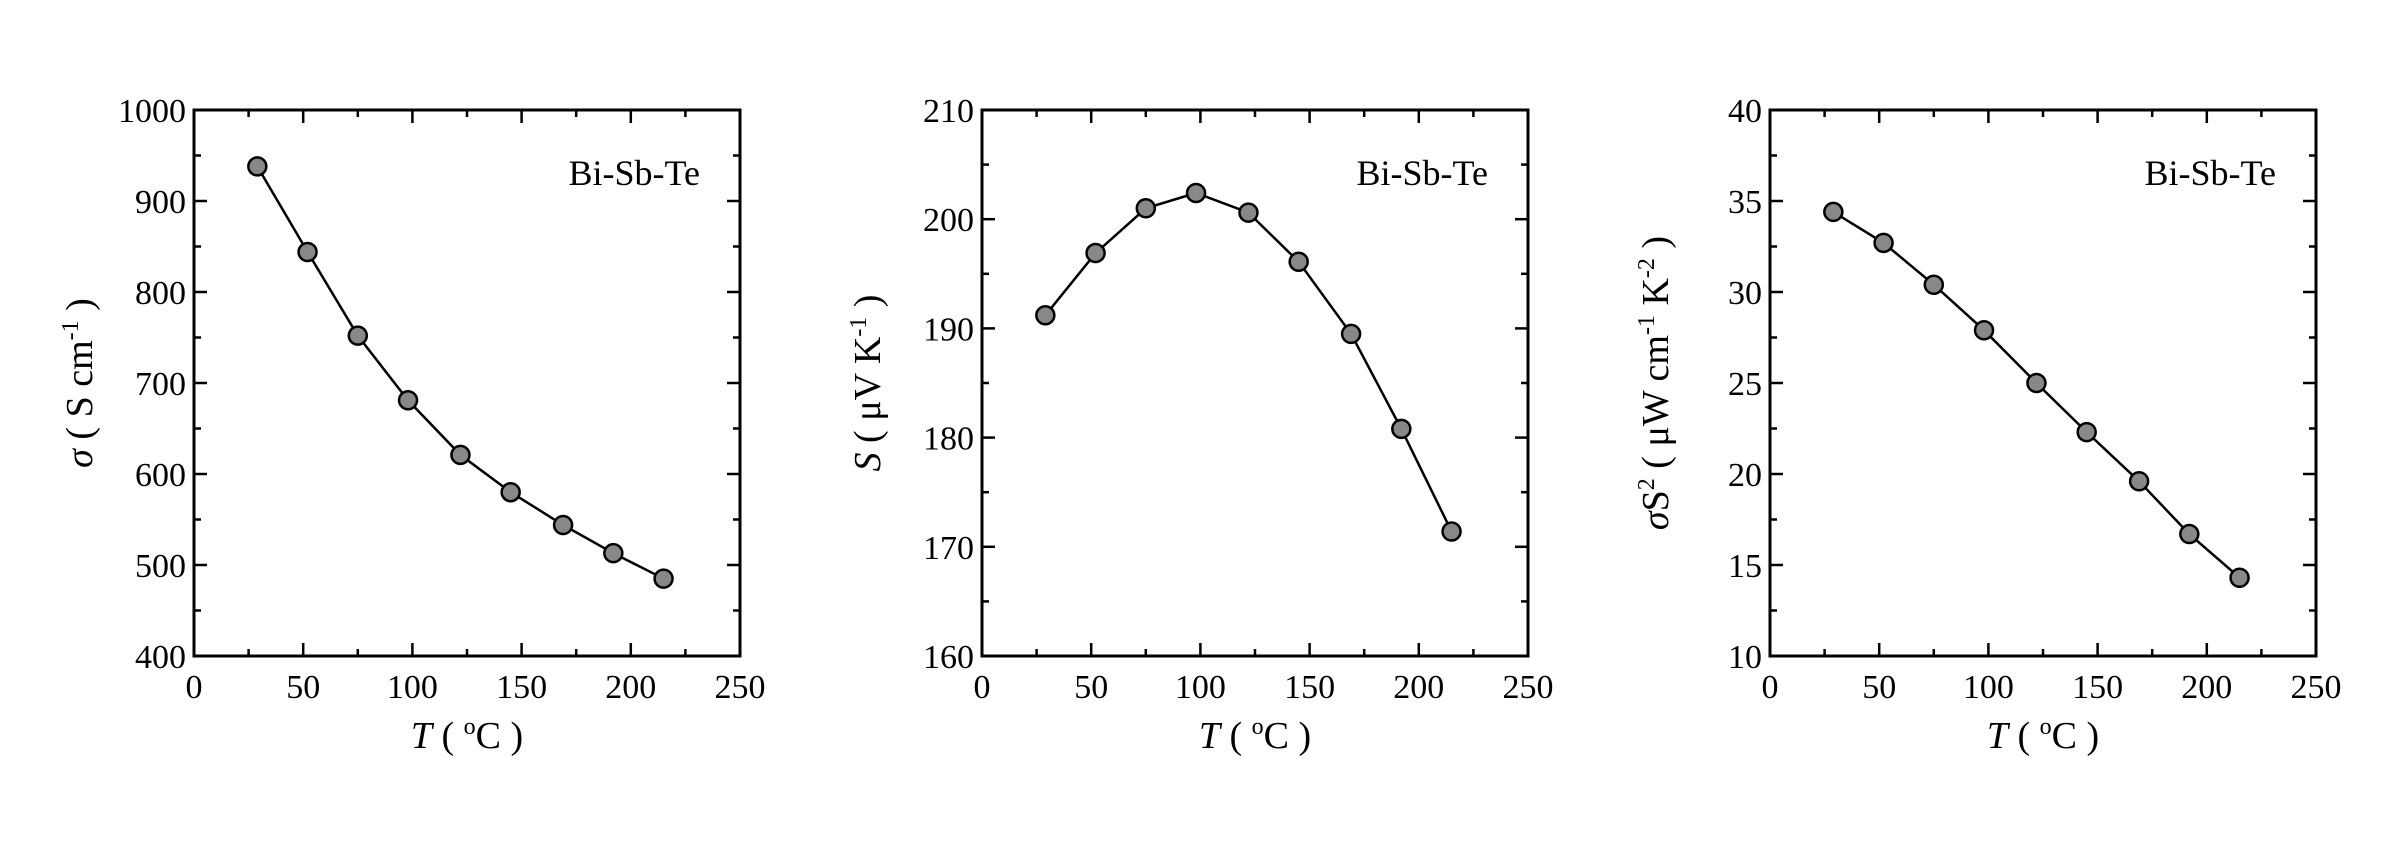 The image size is (2400, 848). I want to click on seebeck-x-axis-label: T ( oC ), so click(1255, 735).